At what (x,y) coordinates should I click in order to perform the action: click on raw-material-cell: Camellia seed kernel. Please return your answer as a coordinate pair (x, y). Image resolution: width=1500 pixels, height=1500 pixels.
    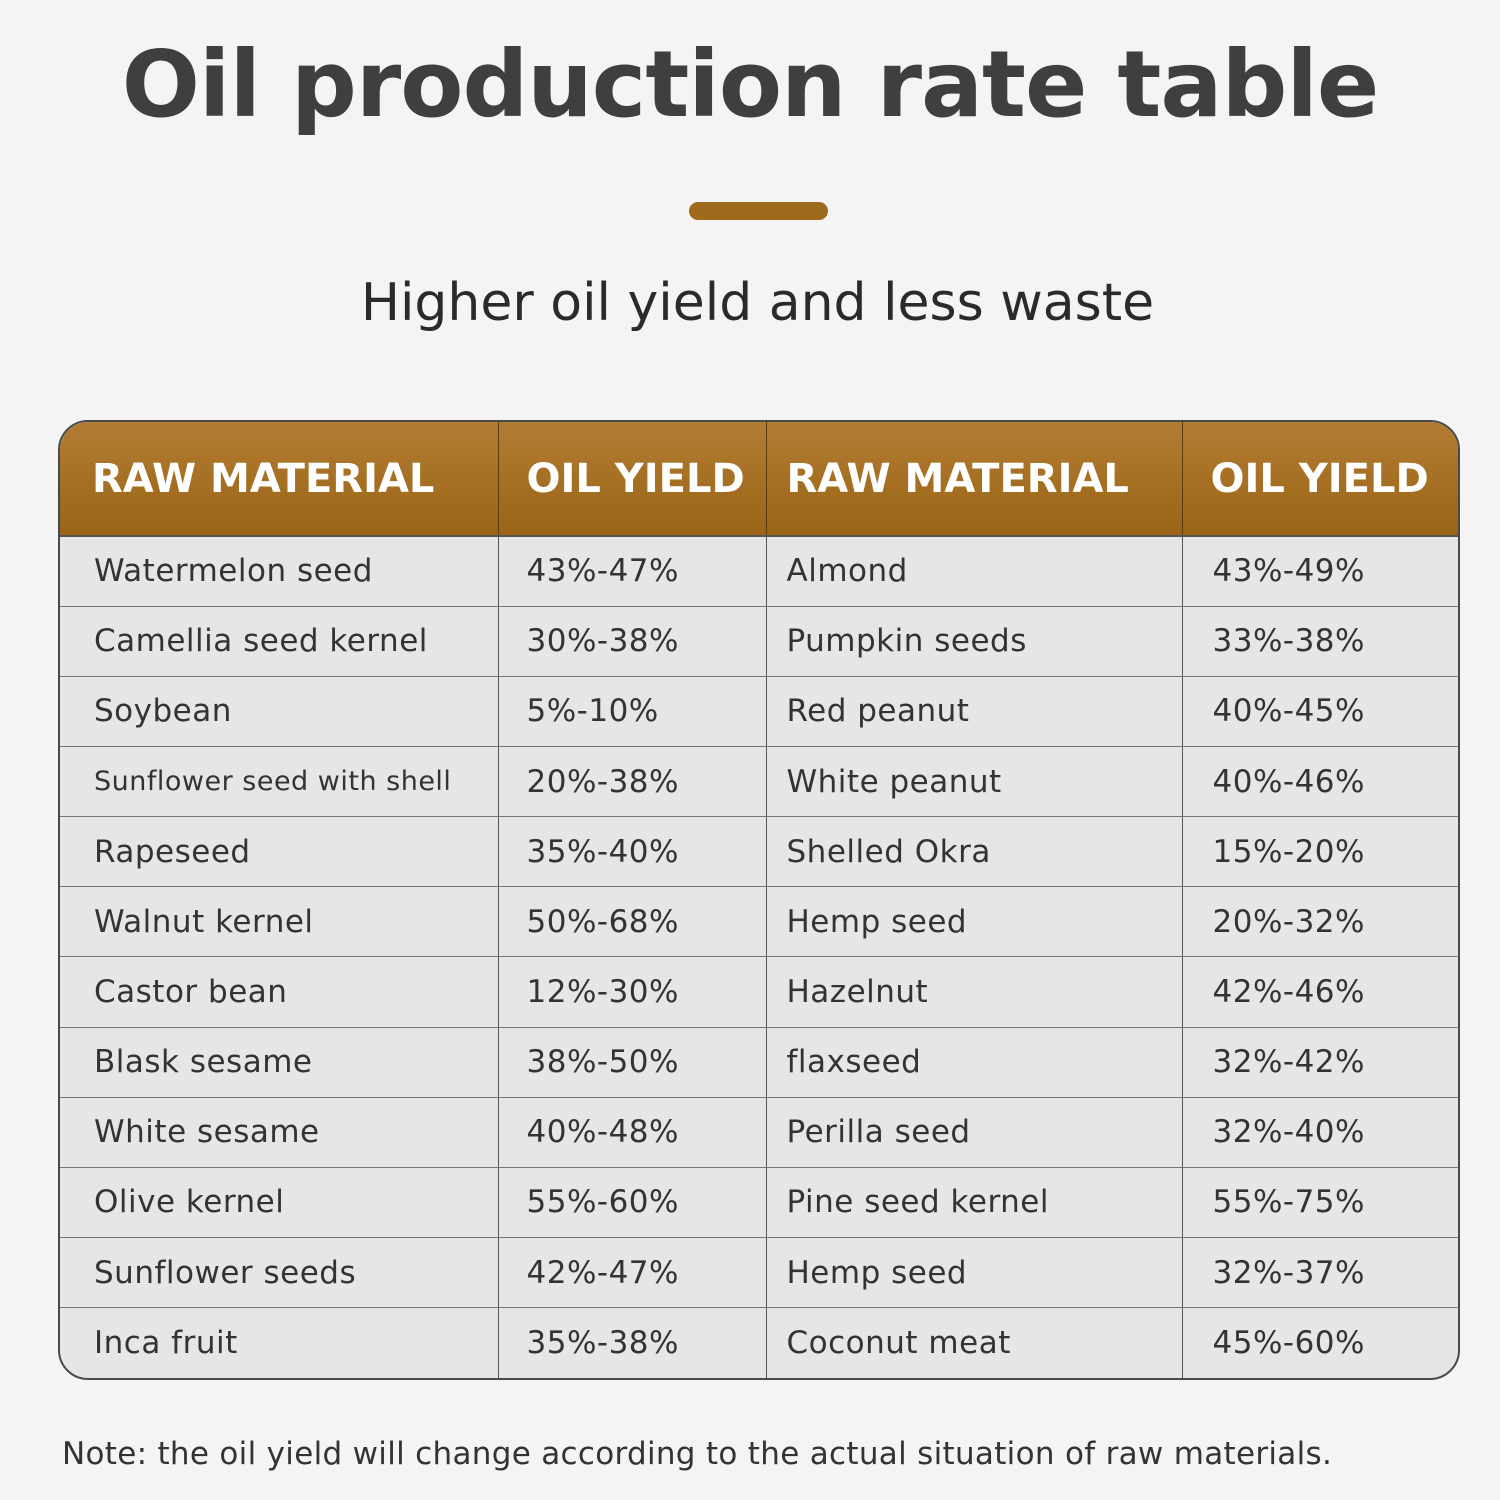
    Looking at the image, I should click on (279, 641).